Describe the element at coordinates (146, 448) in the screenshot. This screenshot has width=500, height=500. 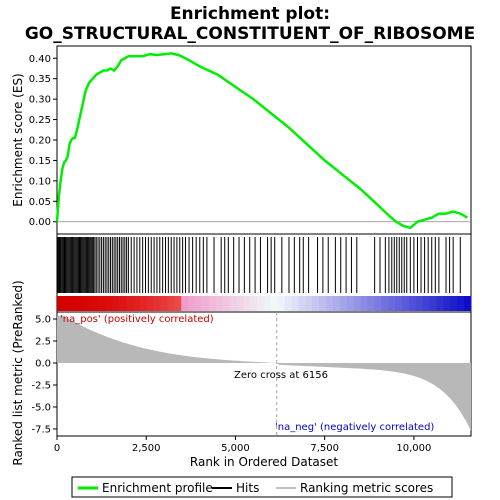
I see `x-tick-label: 2,500` at that location.